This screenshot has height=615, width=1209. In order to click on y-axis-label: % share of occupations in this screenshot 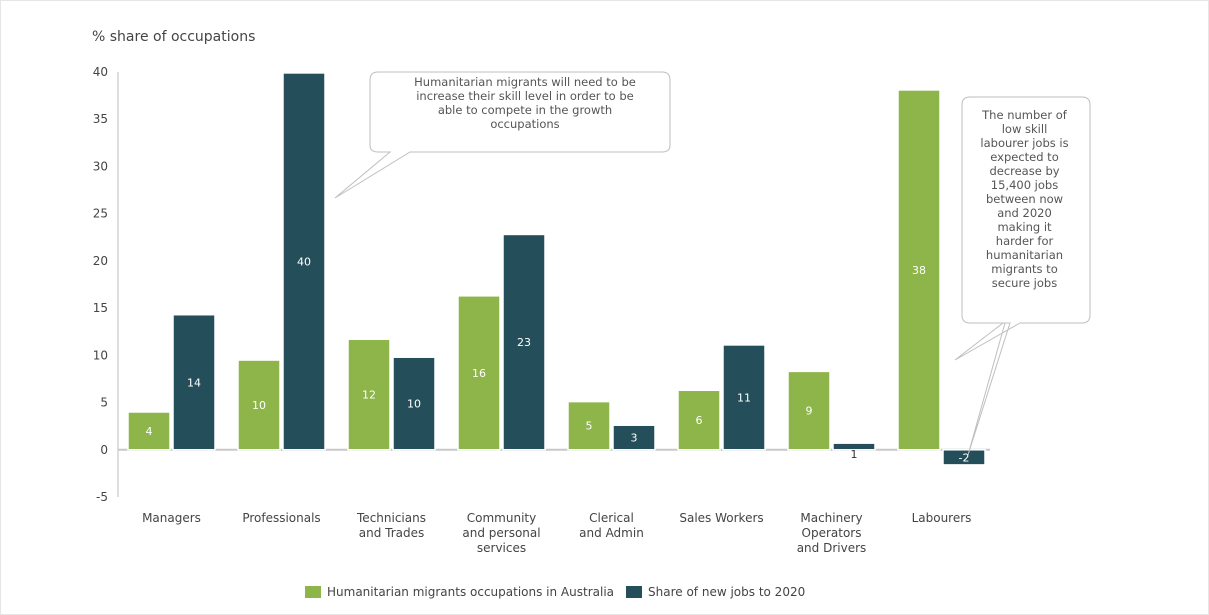, I will do `click(174, 37)`.